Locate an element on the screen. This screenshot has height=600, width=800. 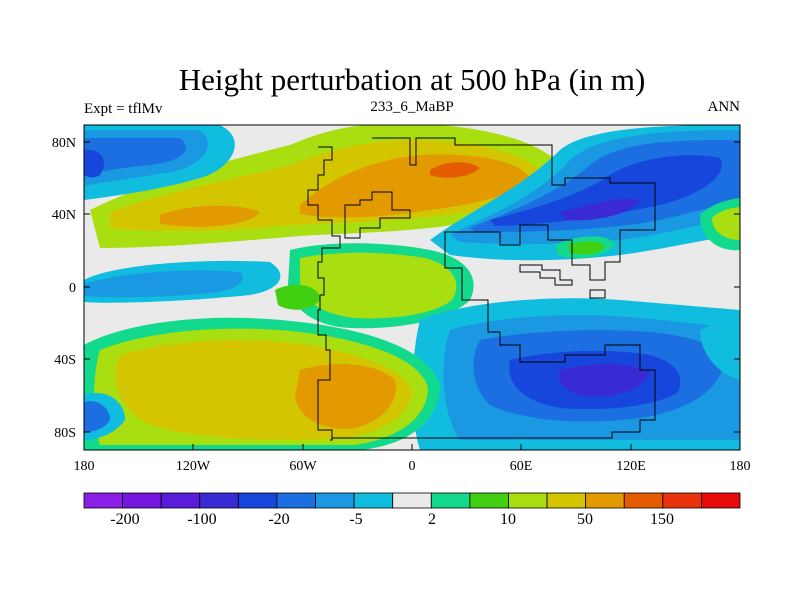
left-string: Expt = tflMv is located at coordinates (123, 109).